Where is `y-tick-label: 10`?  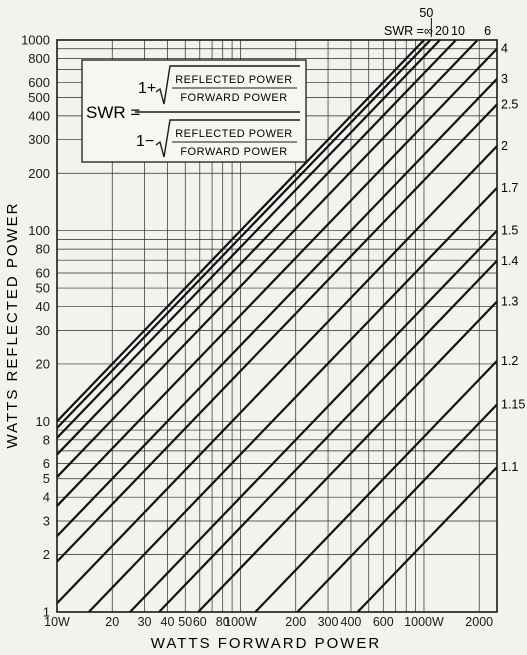 y-tick-label: 10 is located at coordinates (43, 421).